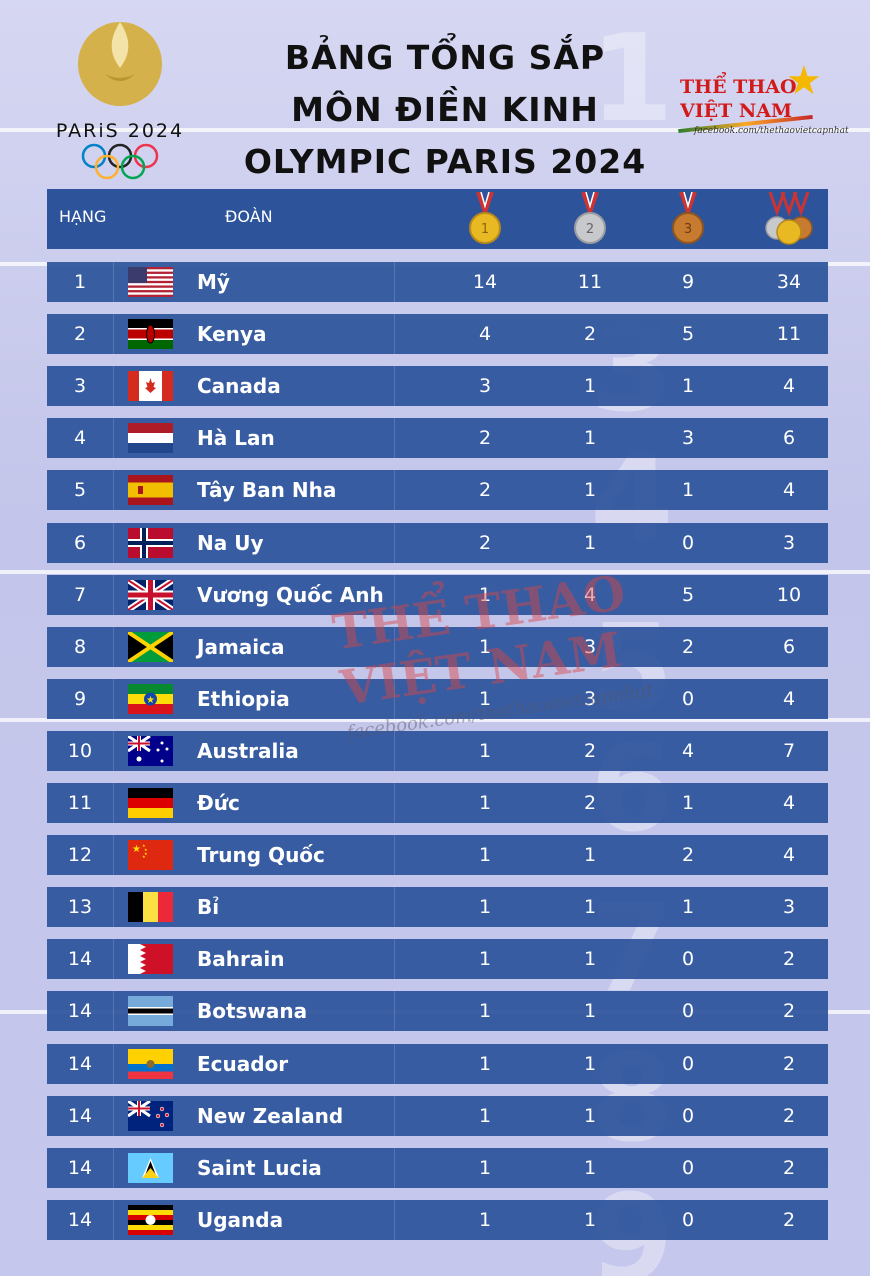 This screenshot has width=870, height=1276. Describe the element at coordinates (771, 131) in the screenshot. I see `brand-facebook-url: facebook.com/thethaovietcapnhat` at that location.